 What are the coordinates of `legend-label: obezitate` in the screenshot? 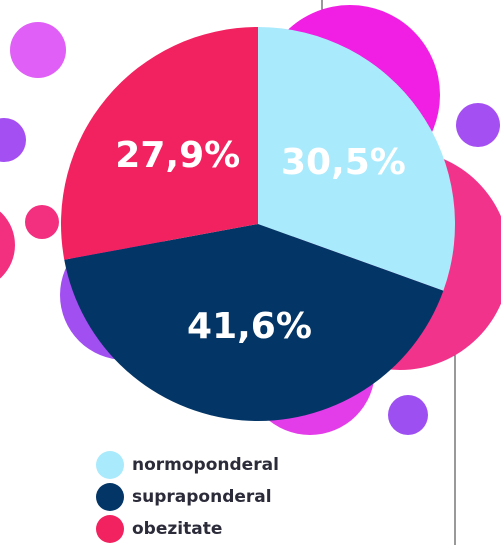 It's located at (177, 529).